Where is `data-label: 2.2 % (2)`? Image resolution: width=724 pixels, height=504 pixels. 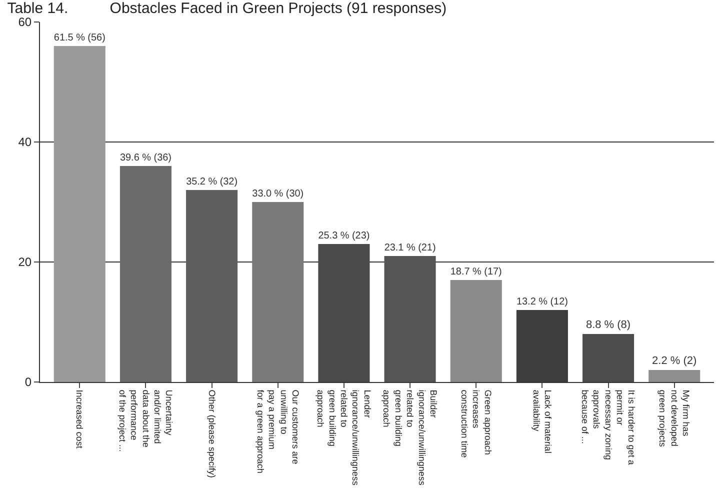 data-label: 2.2 % (2) is located at coordinates (674, 361).